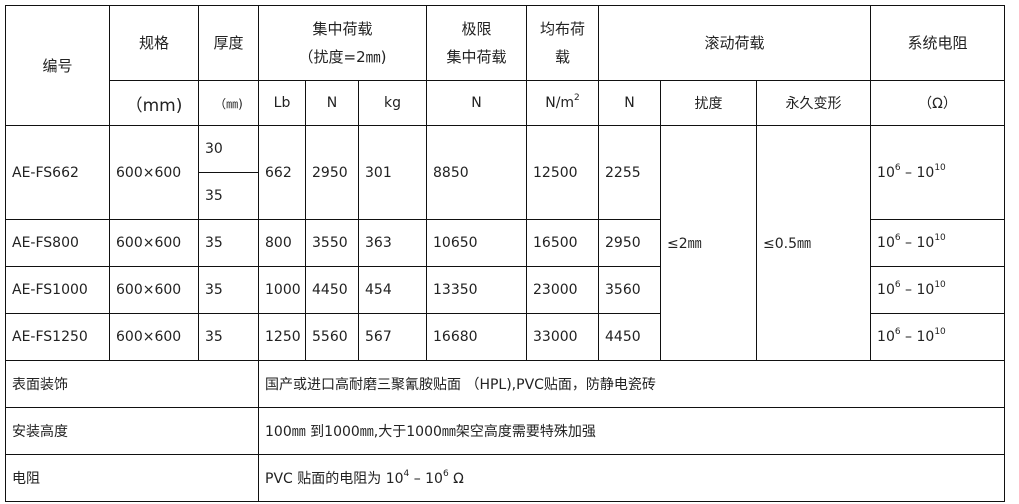 This screenshot has width=1019, height=504. What do you see at coordinates (562, 172) in the screenshot?
I see `cell-uniform: 12500` at bounding box center [562, 172].